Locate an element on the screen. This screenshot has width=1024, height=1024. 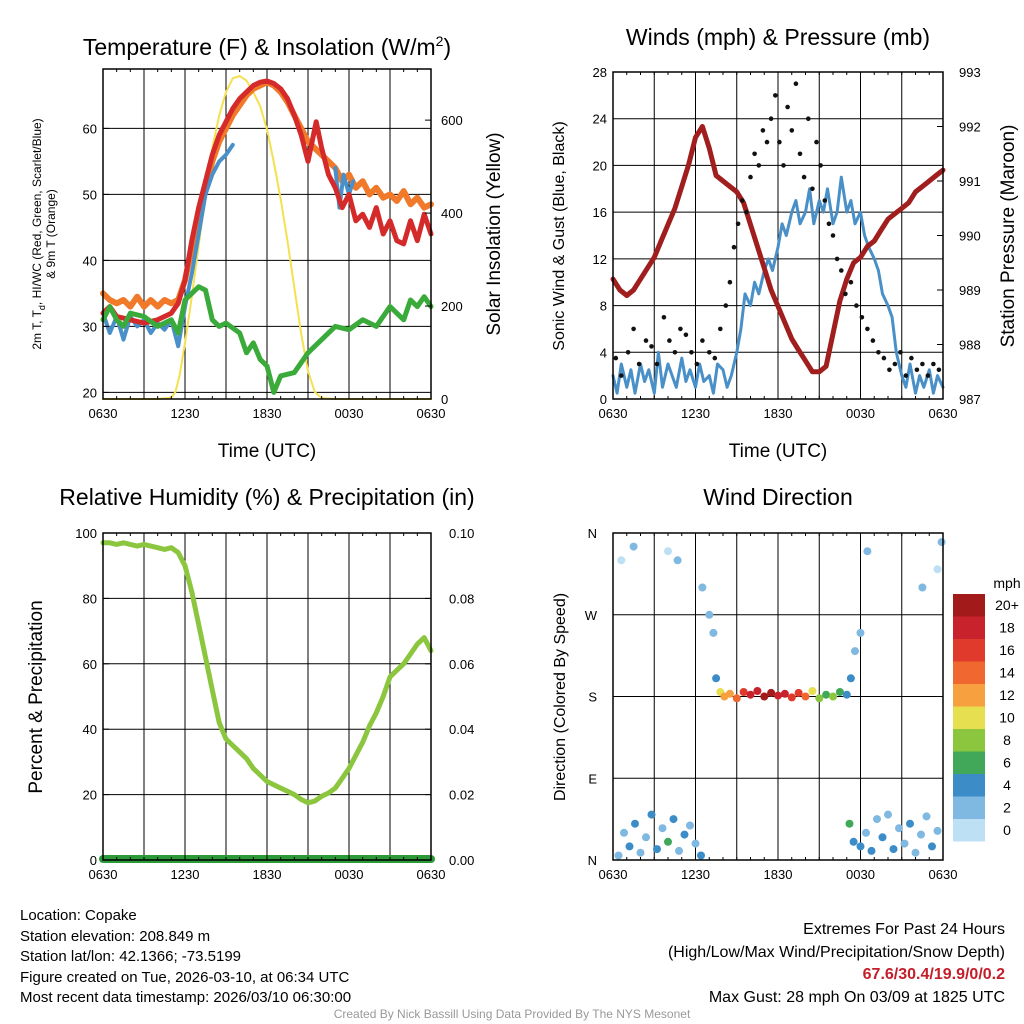
legend-label: 18 is located at coordinates (1007, 628).